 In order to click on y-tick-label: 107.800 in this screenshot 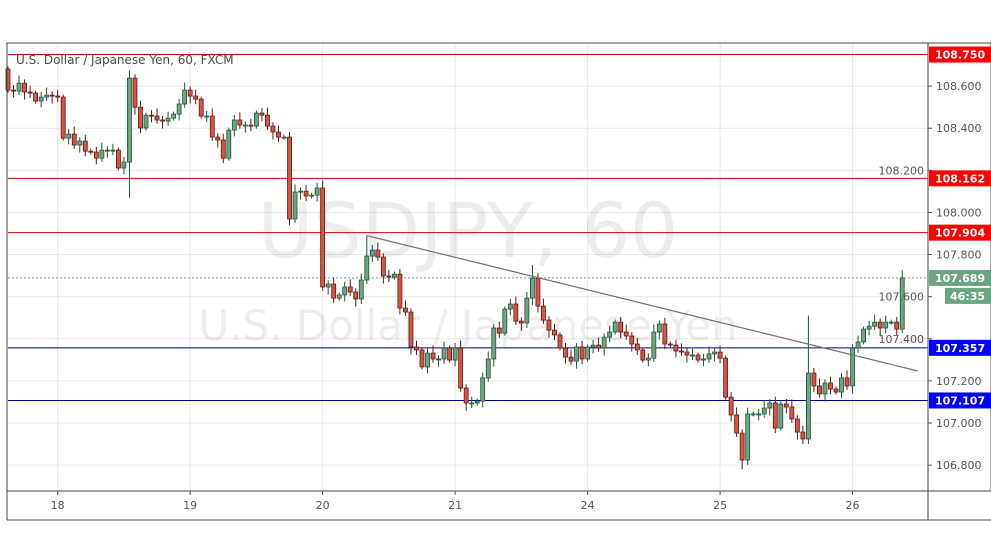, I will do `click(959, 255)`.